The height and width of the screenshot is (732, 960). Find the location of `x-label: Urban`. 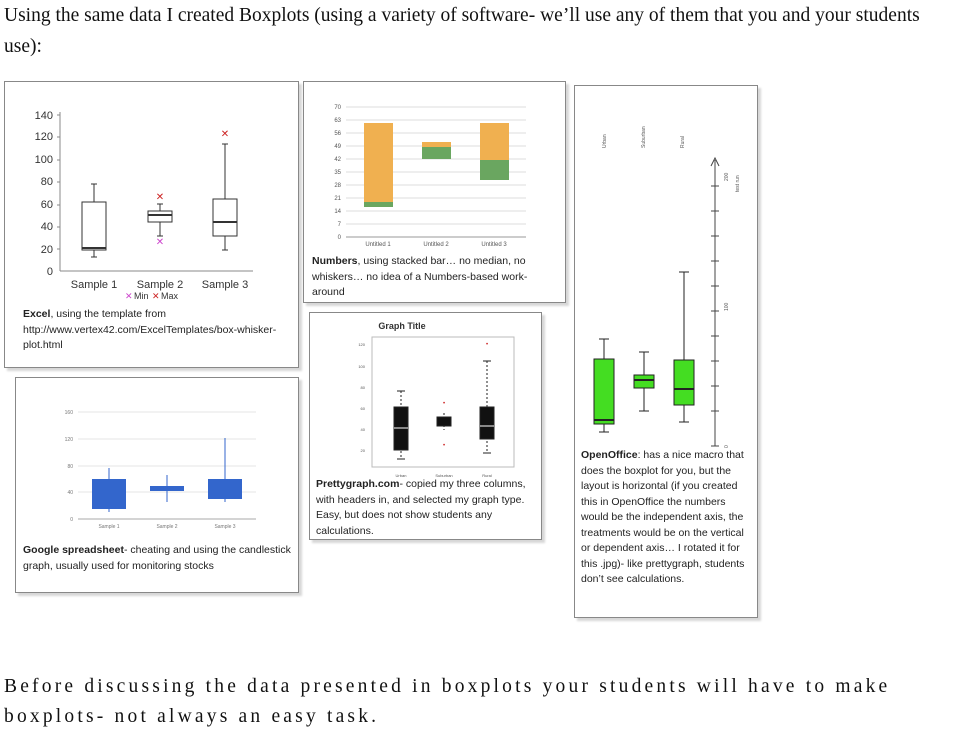

x-label: Urban is located at coordinates (401, 475).